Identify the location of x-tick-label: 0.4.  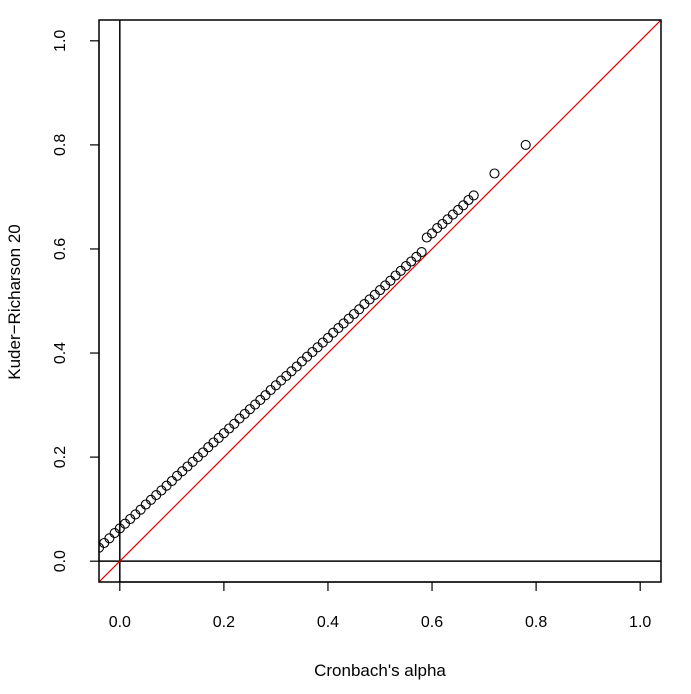
(328, 622).